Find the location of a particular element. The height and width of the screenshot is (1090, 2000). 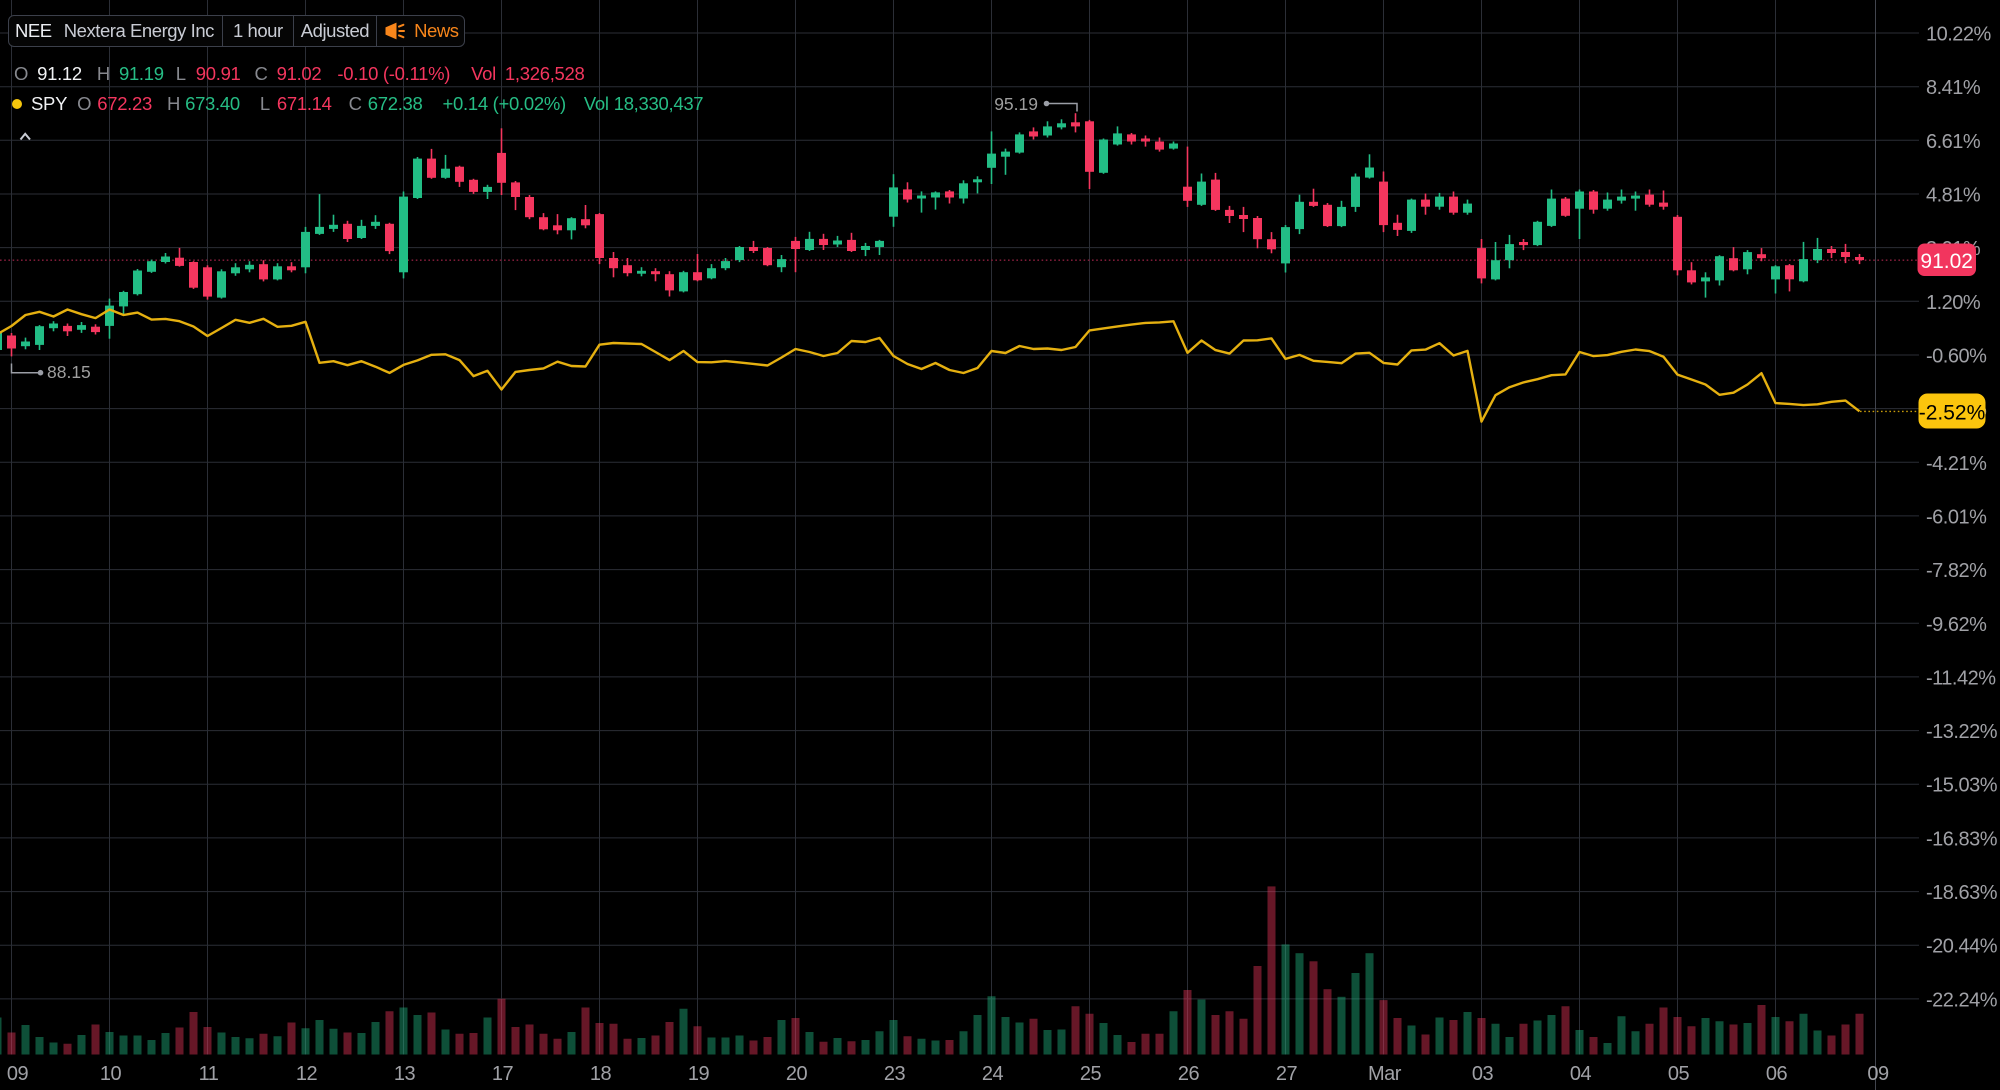

svg-text: 91.02 is located at coordinates (1946, 261).